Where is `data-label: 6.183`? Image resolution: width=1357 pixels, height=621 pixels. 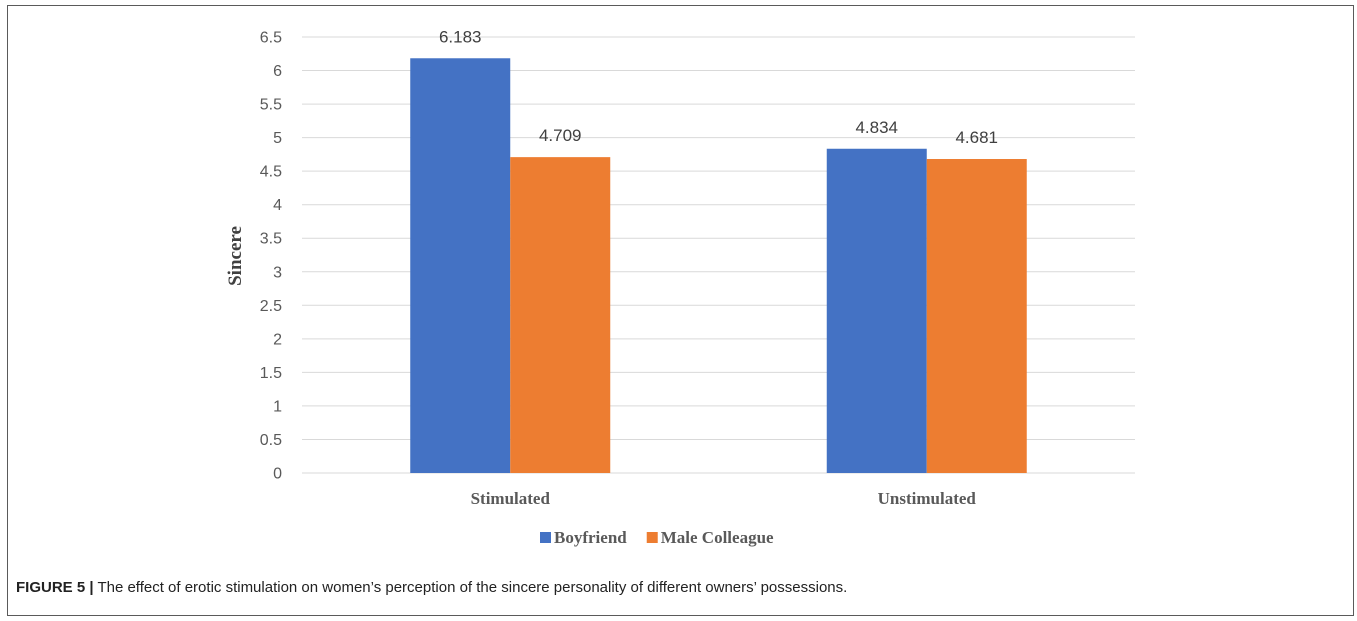 data-label: 6.183 is located at coordinates (460, 36).